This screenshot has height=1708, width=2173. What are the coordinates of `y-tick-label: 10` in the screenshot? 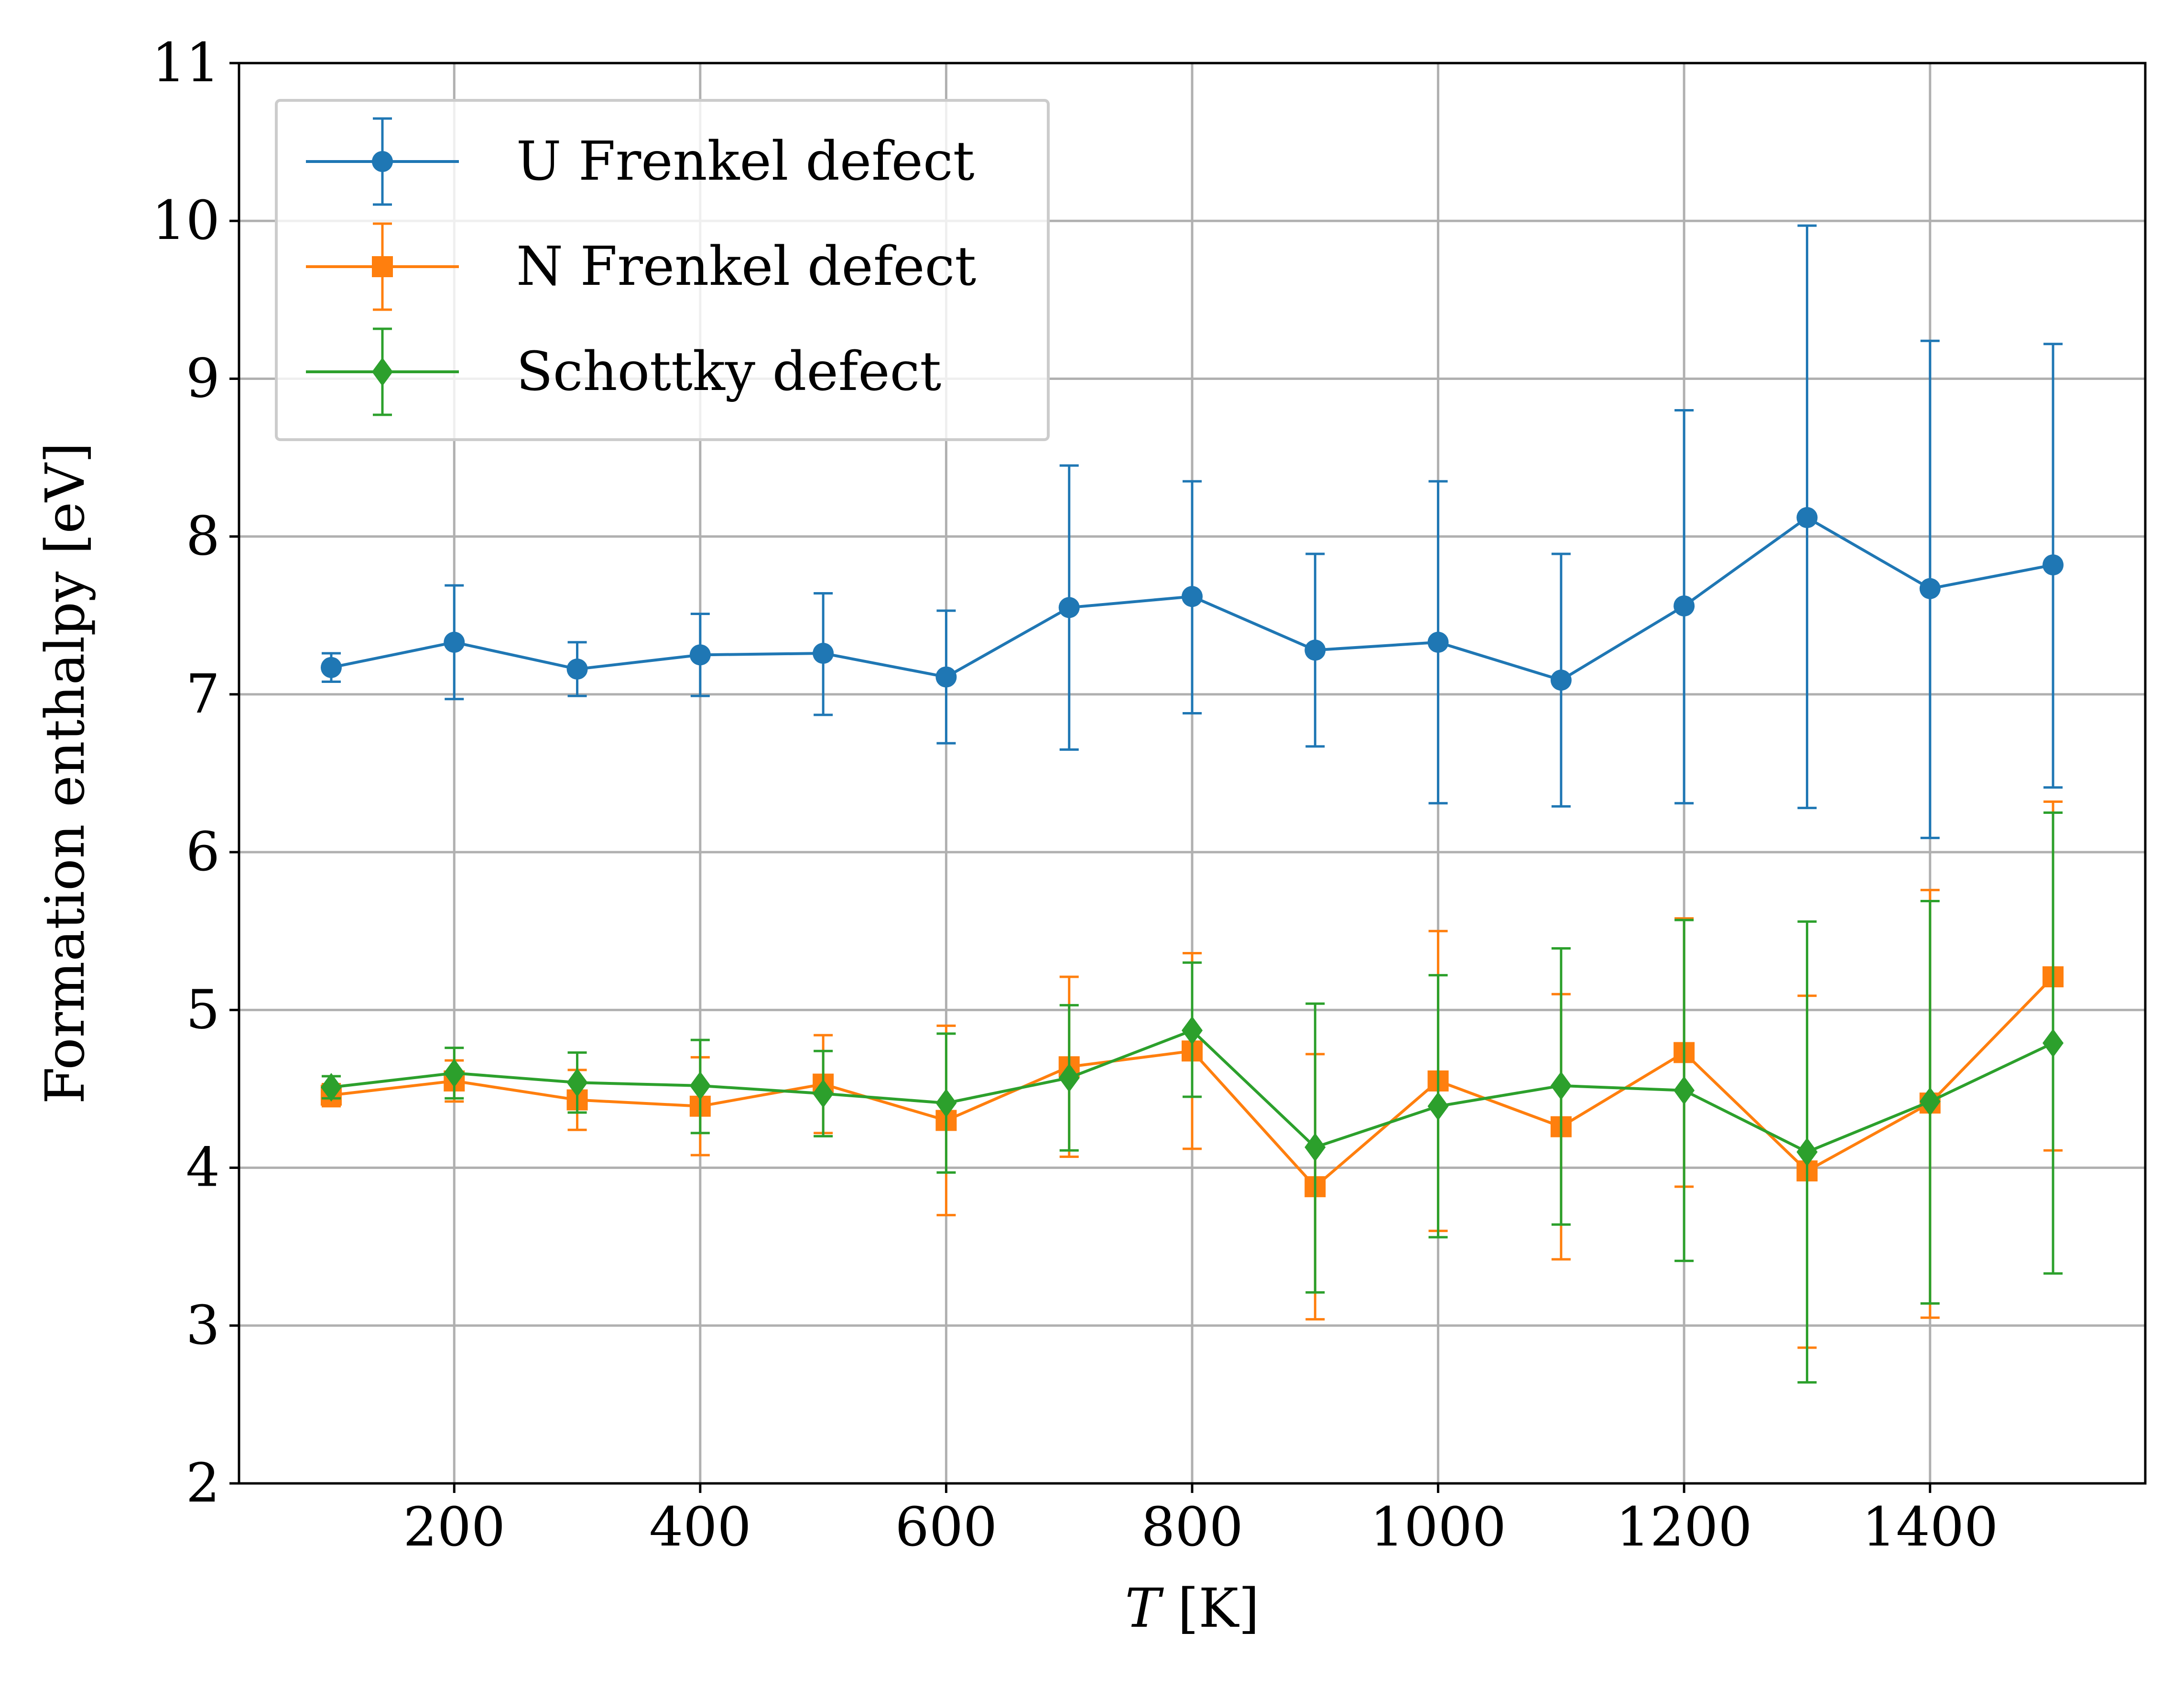 It's located at (186, 221).